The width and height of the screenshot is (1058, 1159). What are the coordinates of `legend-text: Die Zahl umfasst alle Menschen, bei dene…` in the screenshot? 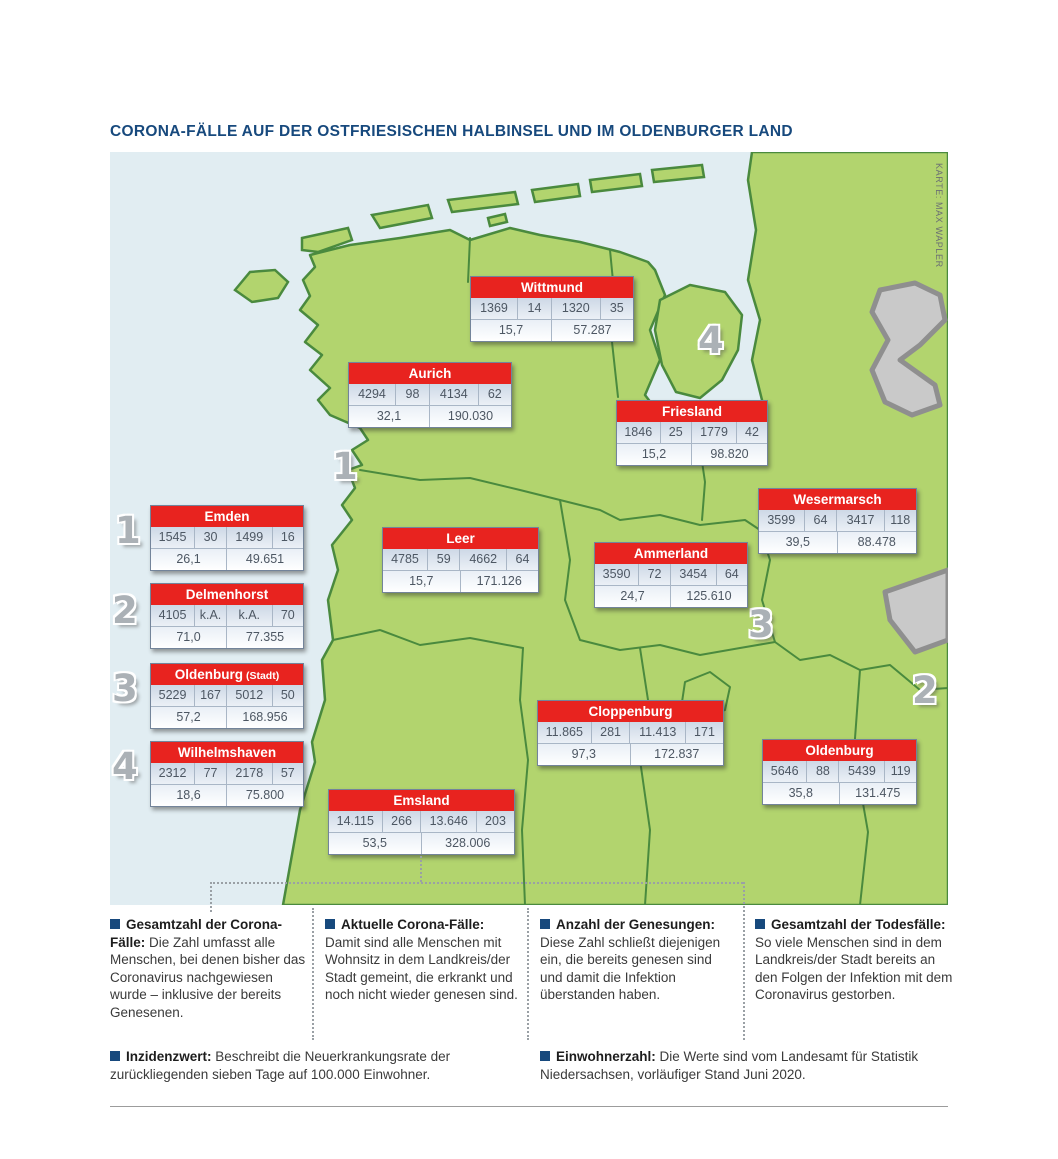 It's located at (208, 977).